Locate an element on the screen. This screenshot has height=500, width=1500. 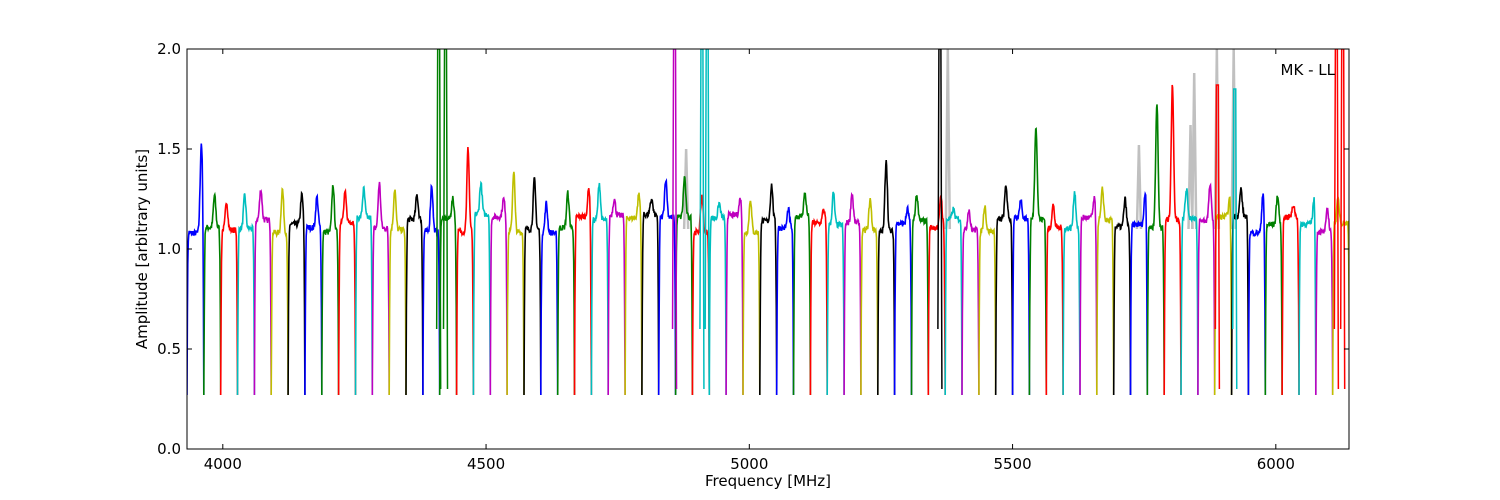
x-tick-label: 4500 is located at coordinates (486, 464).